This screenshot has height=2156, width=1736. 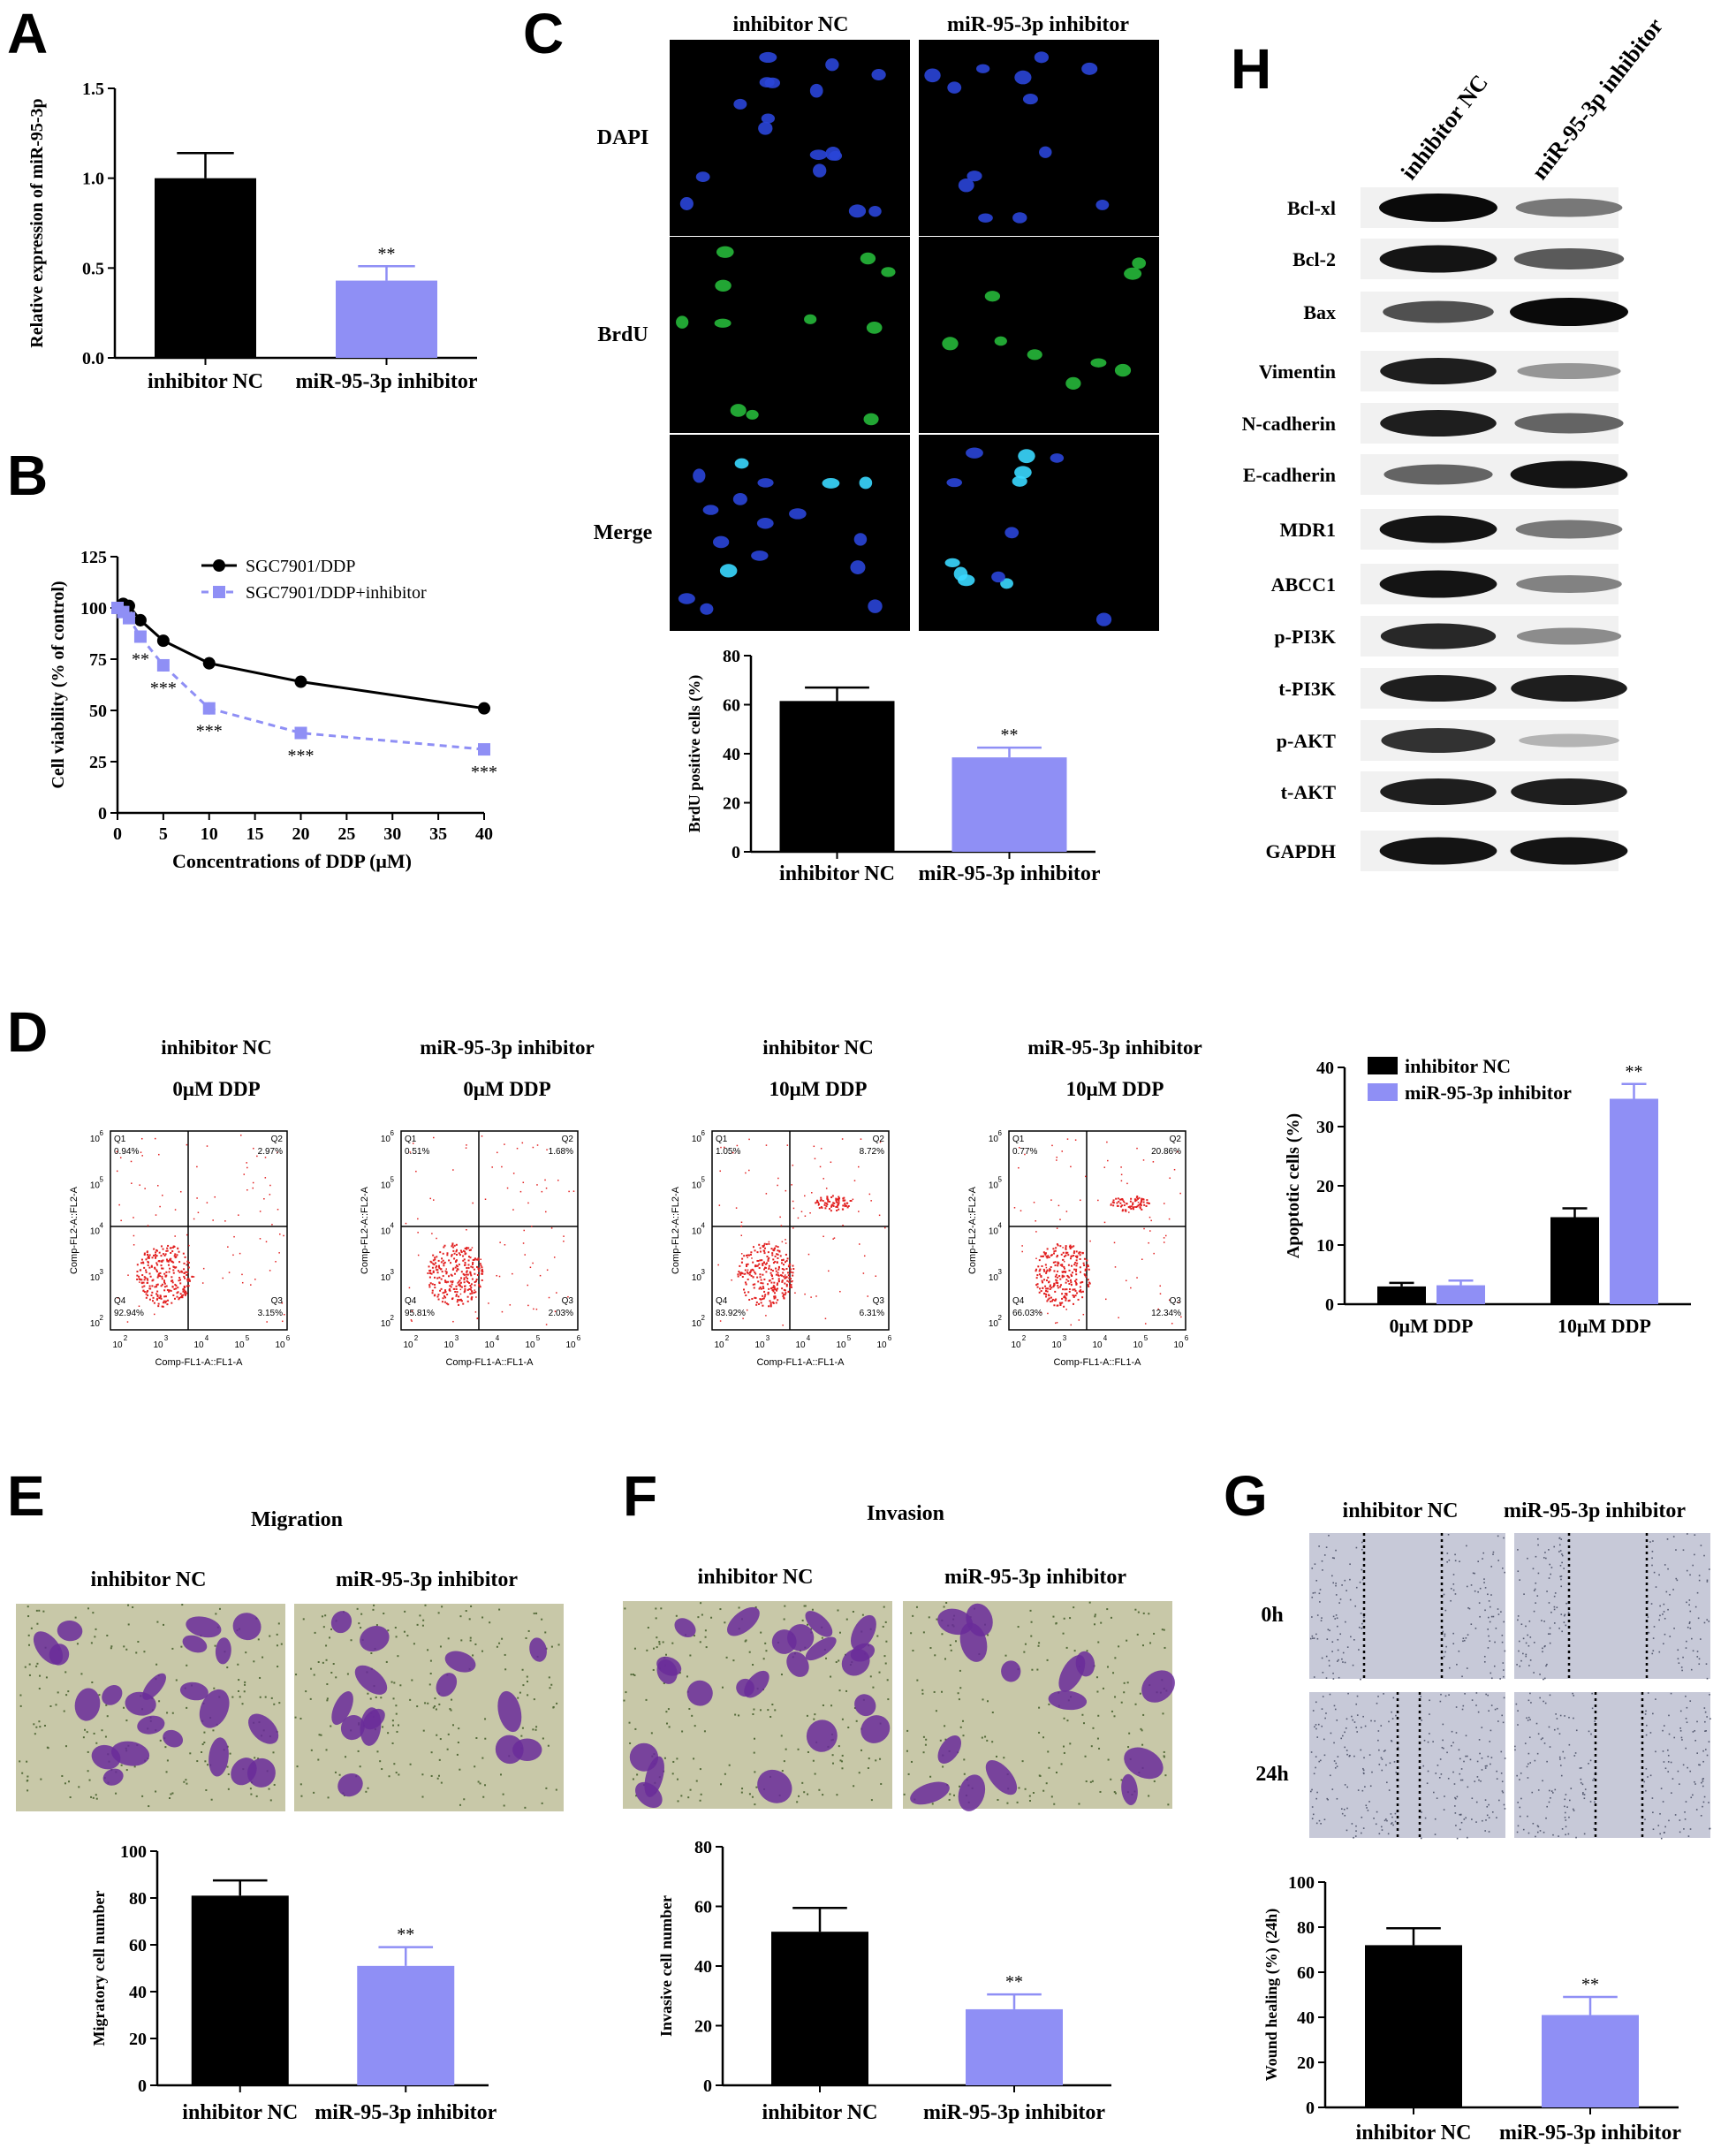 I want to click on x-tick-exponent: 2, so click(x=126, y=1338).